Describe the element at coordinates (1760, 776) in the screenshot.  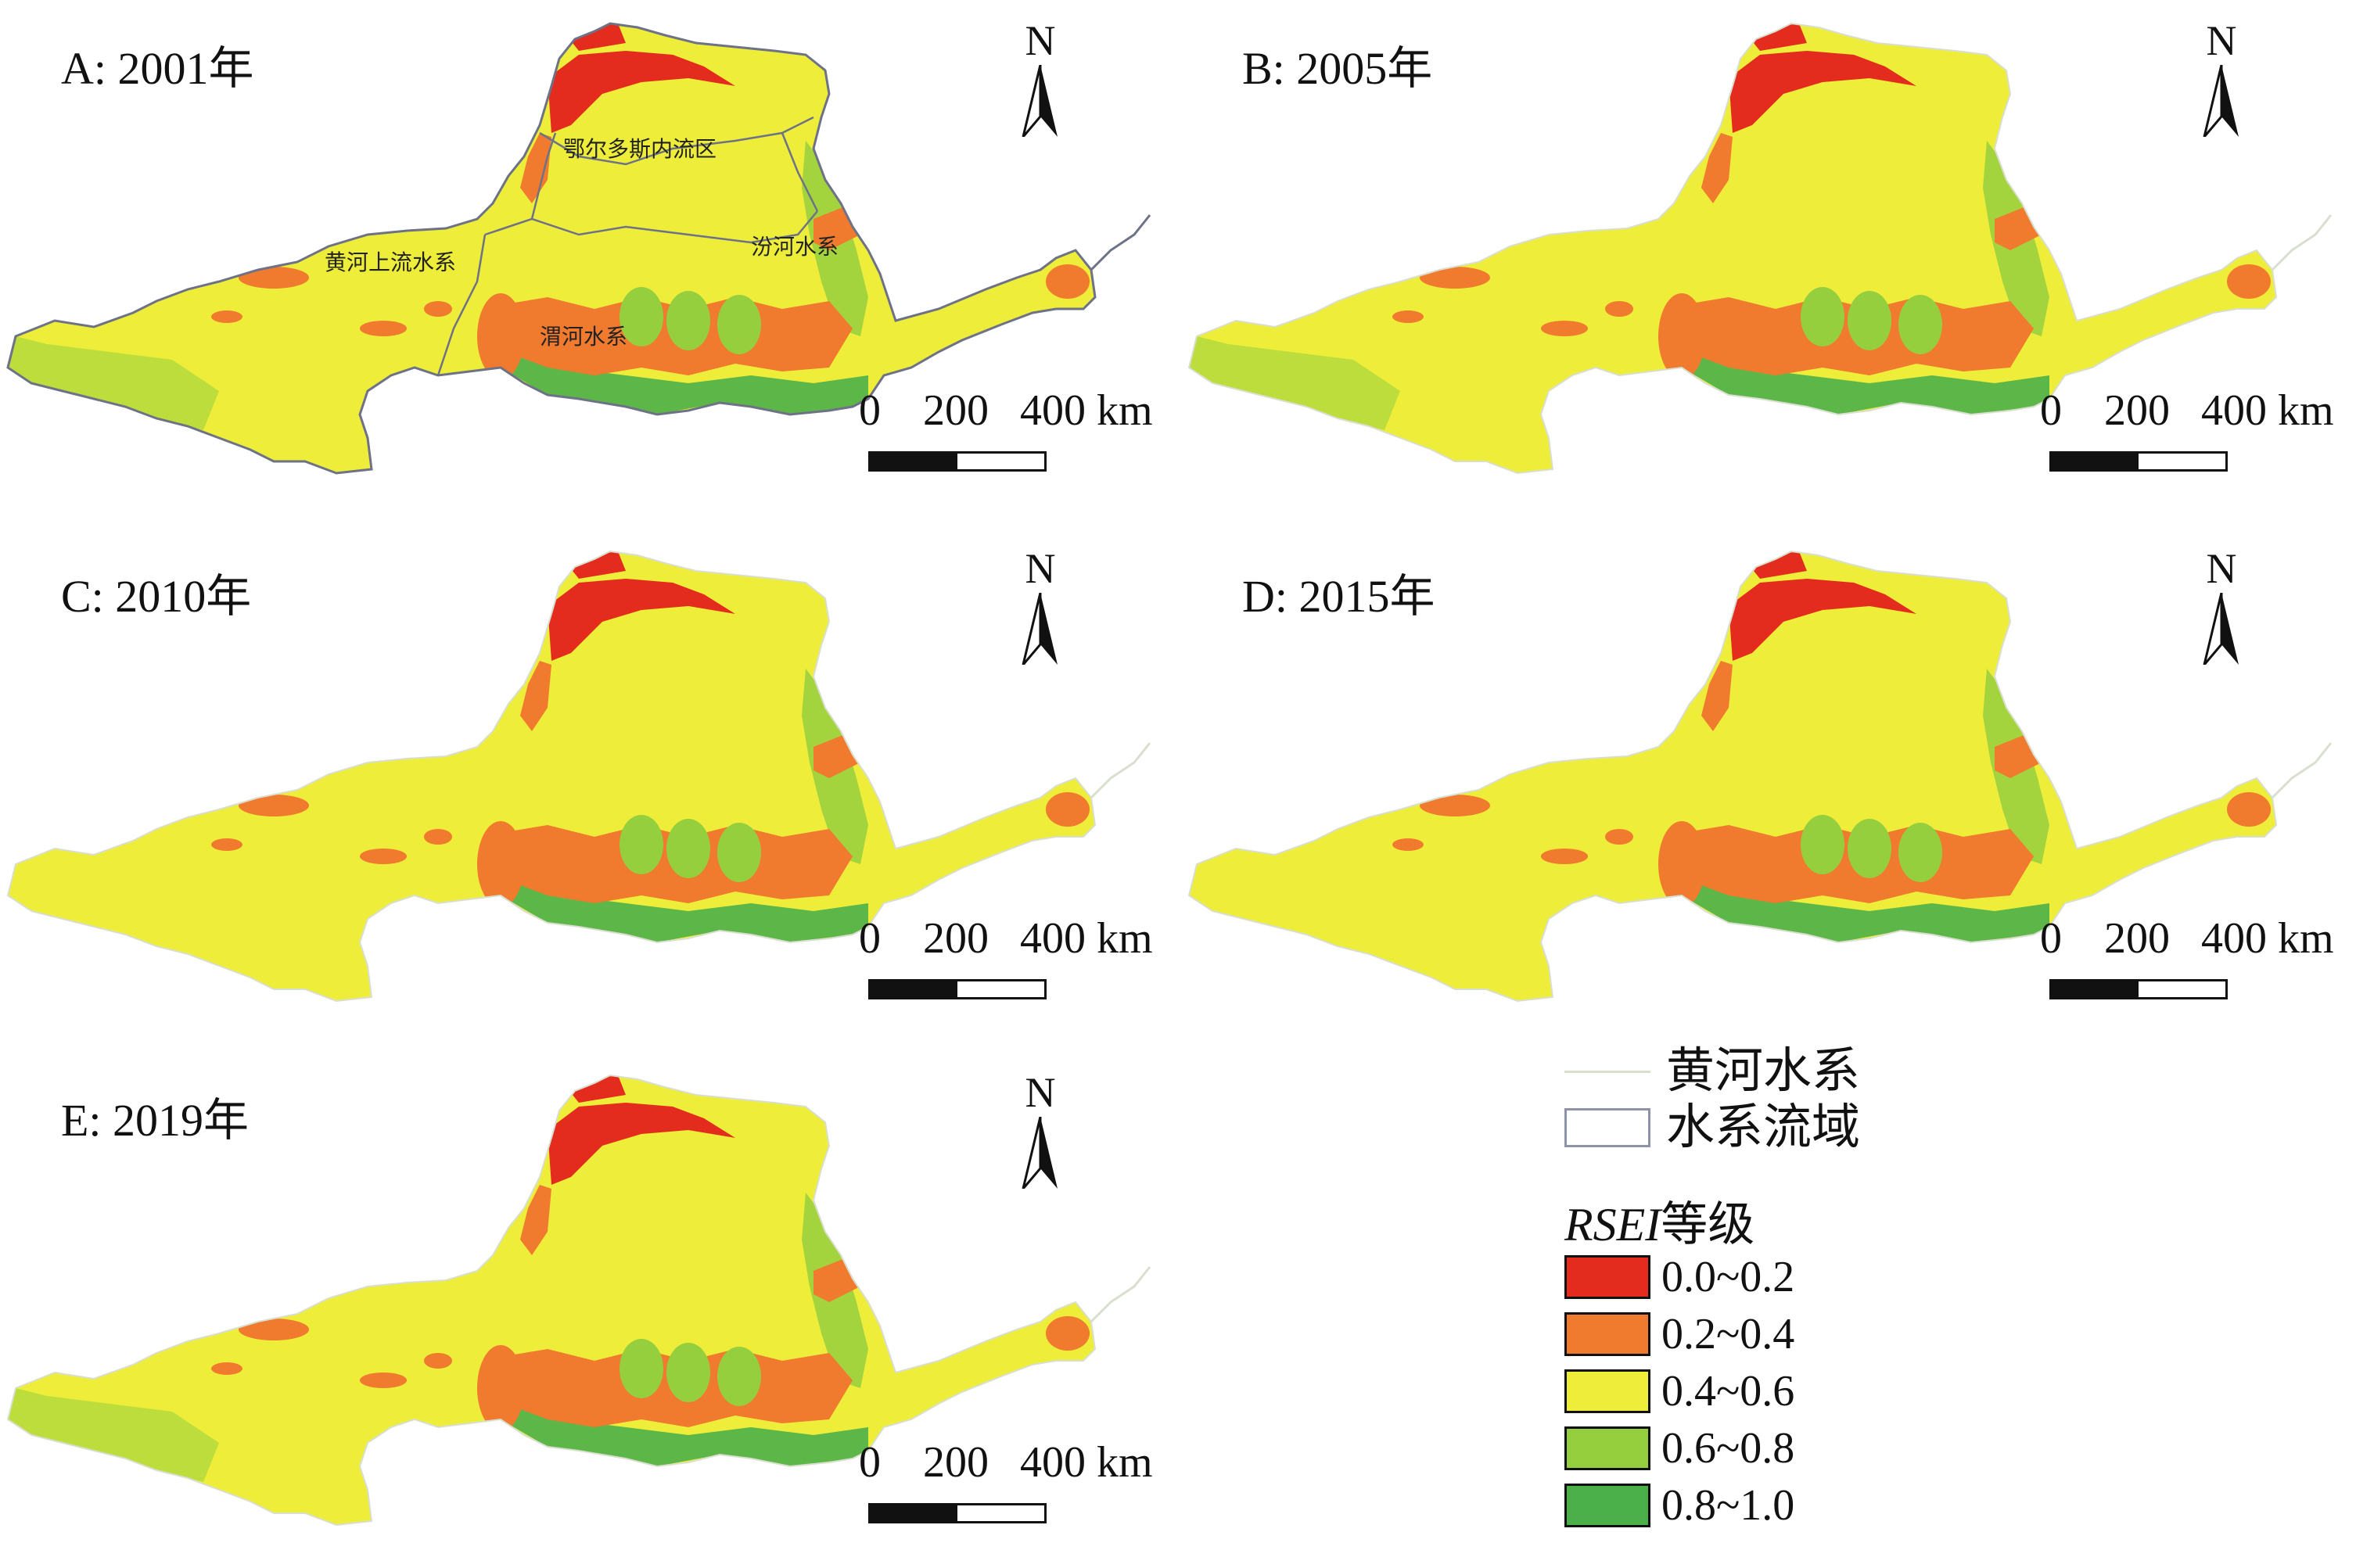
I see `rsei-map-2015` at that location.